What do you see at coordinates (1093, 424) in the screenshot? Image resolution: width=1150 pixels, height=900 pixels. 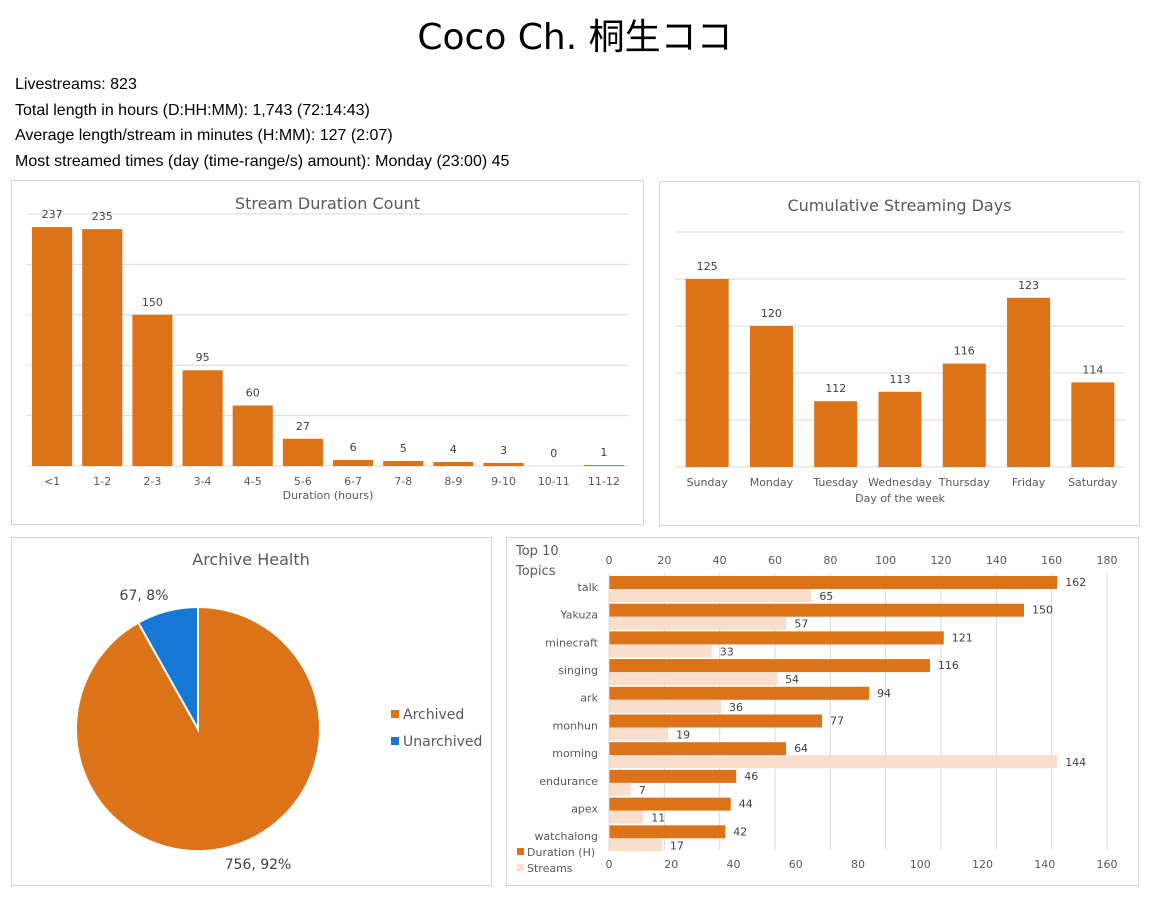 I see `bar-Saturday` at bounding box center [1093, 424].